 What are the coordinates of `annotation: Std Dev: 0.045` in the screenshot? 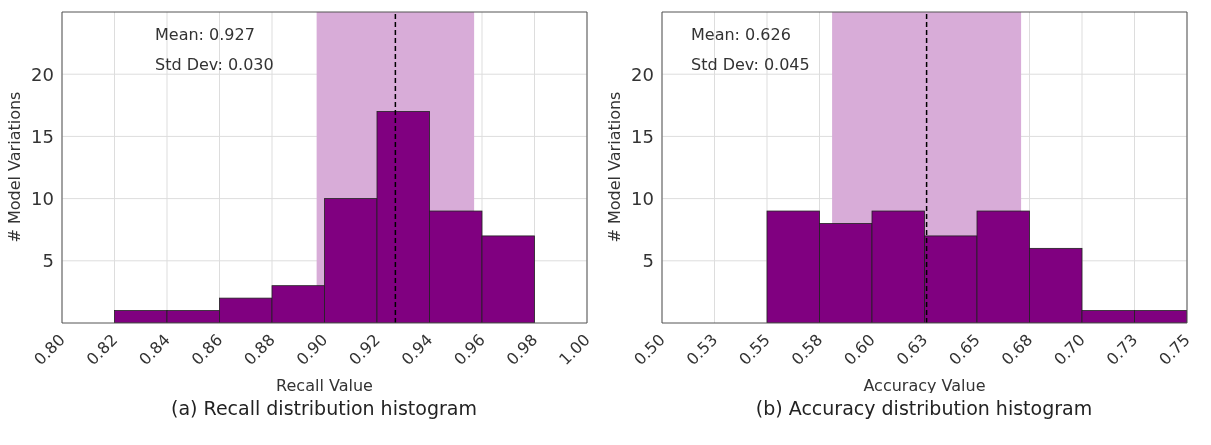 It's located at (750, 65).